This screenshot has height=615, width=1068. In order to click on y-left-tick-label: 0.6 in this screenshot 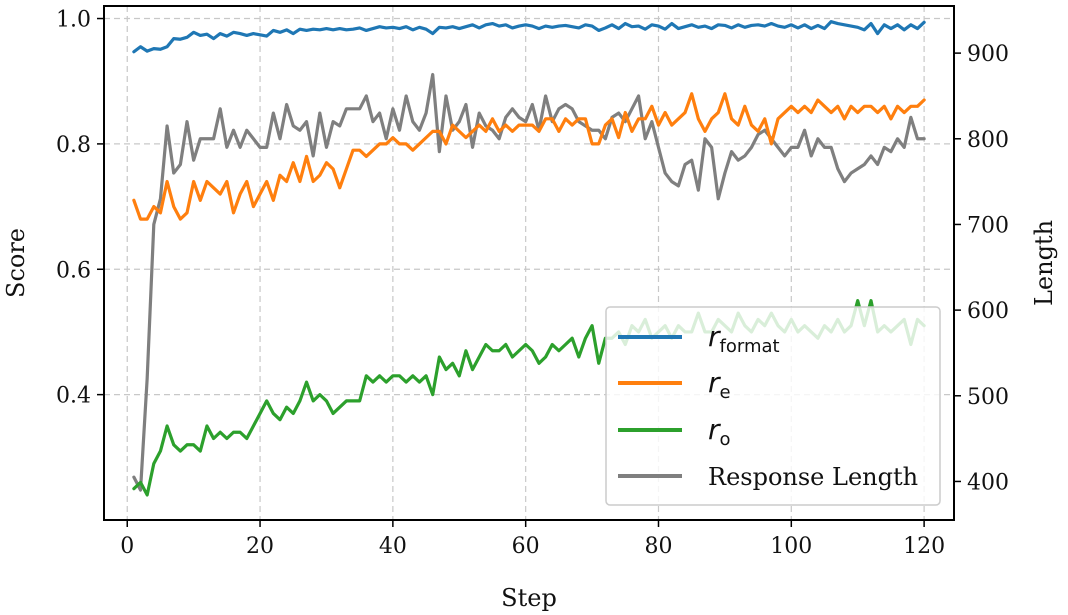, I will do `click(73, 270)`.